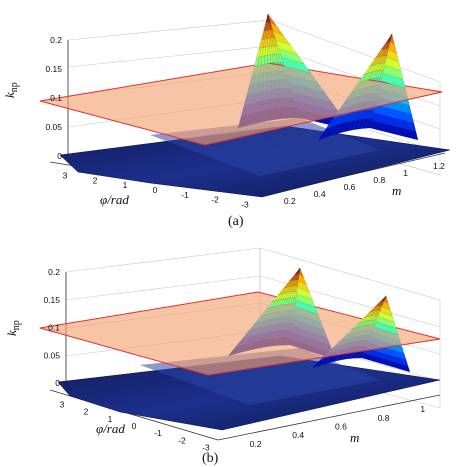  What do you see at coordinates (65, 175) in the screenshot?
I see `panel-a-x-tick: 3` at bounding box center [65, 175].